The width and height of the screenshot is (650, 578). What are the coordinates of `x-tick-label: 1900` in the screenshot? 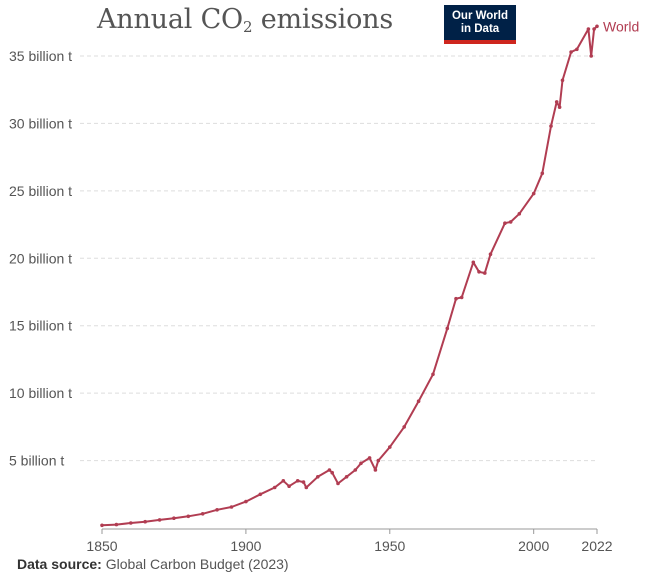 It's located at (245, 546).